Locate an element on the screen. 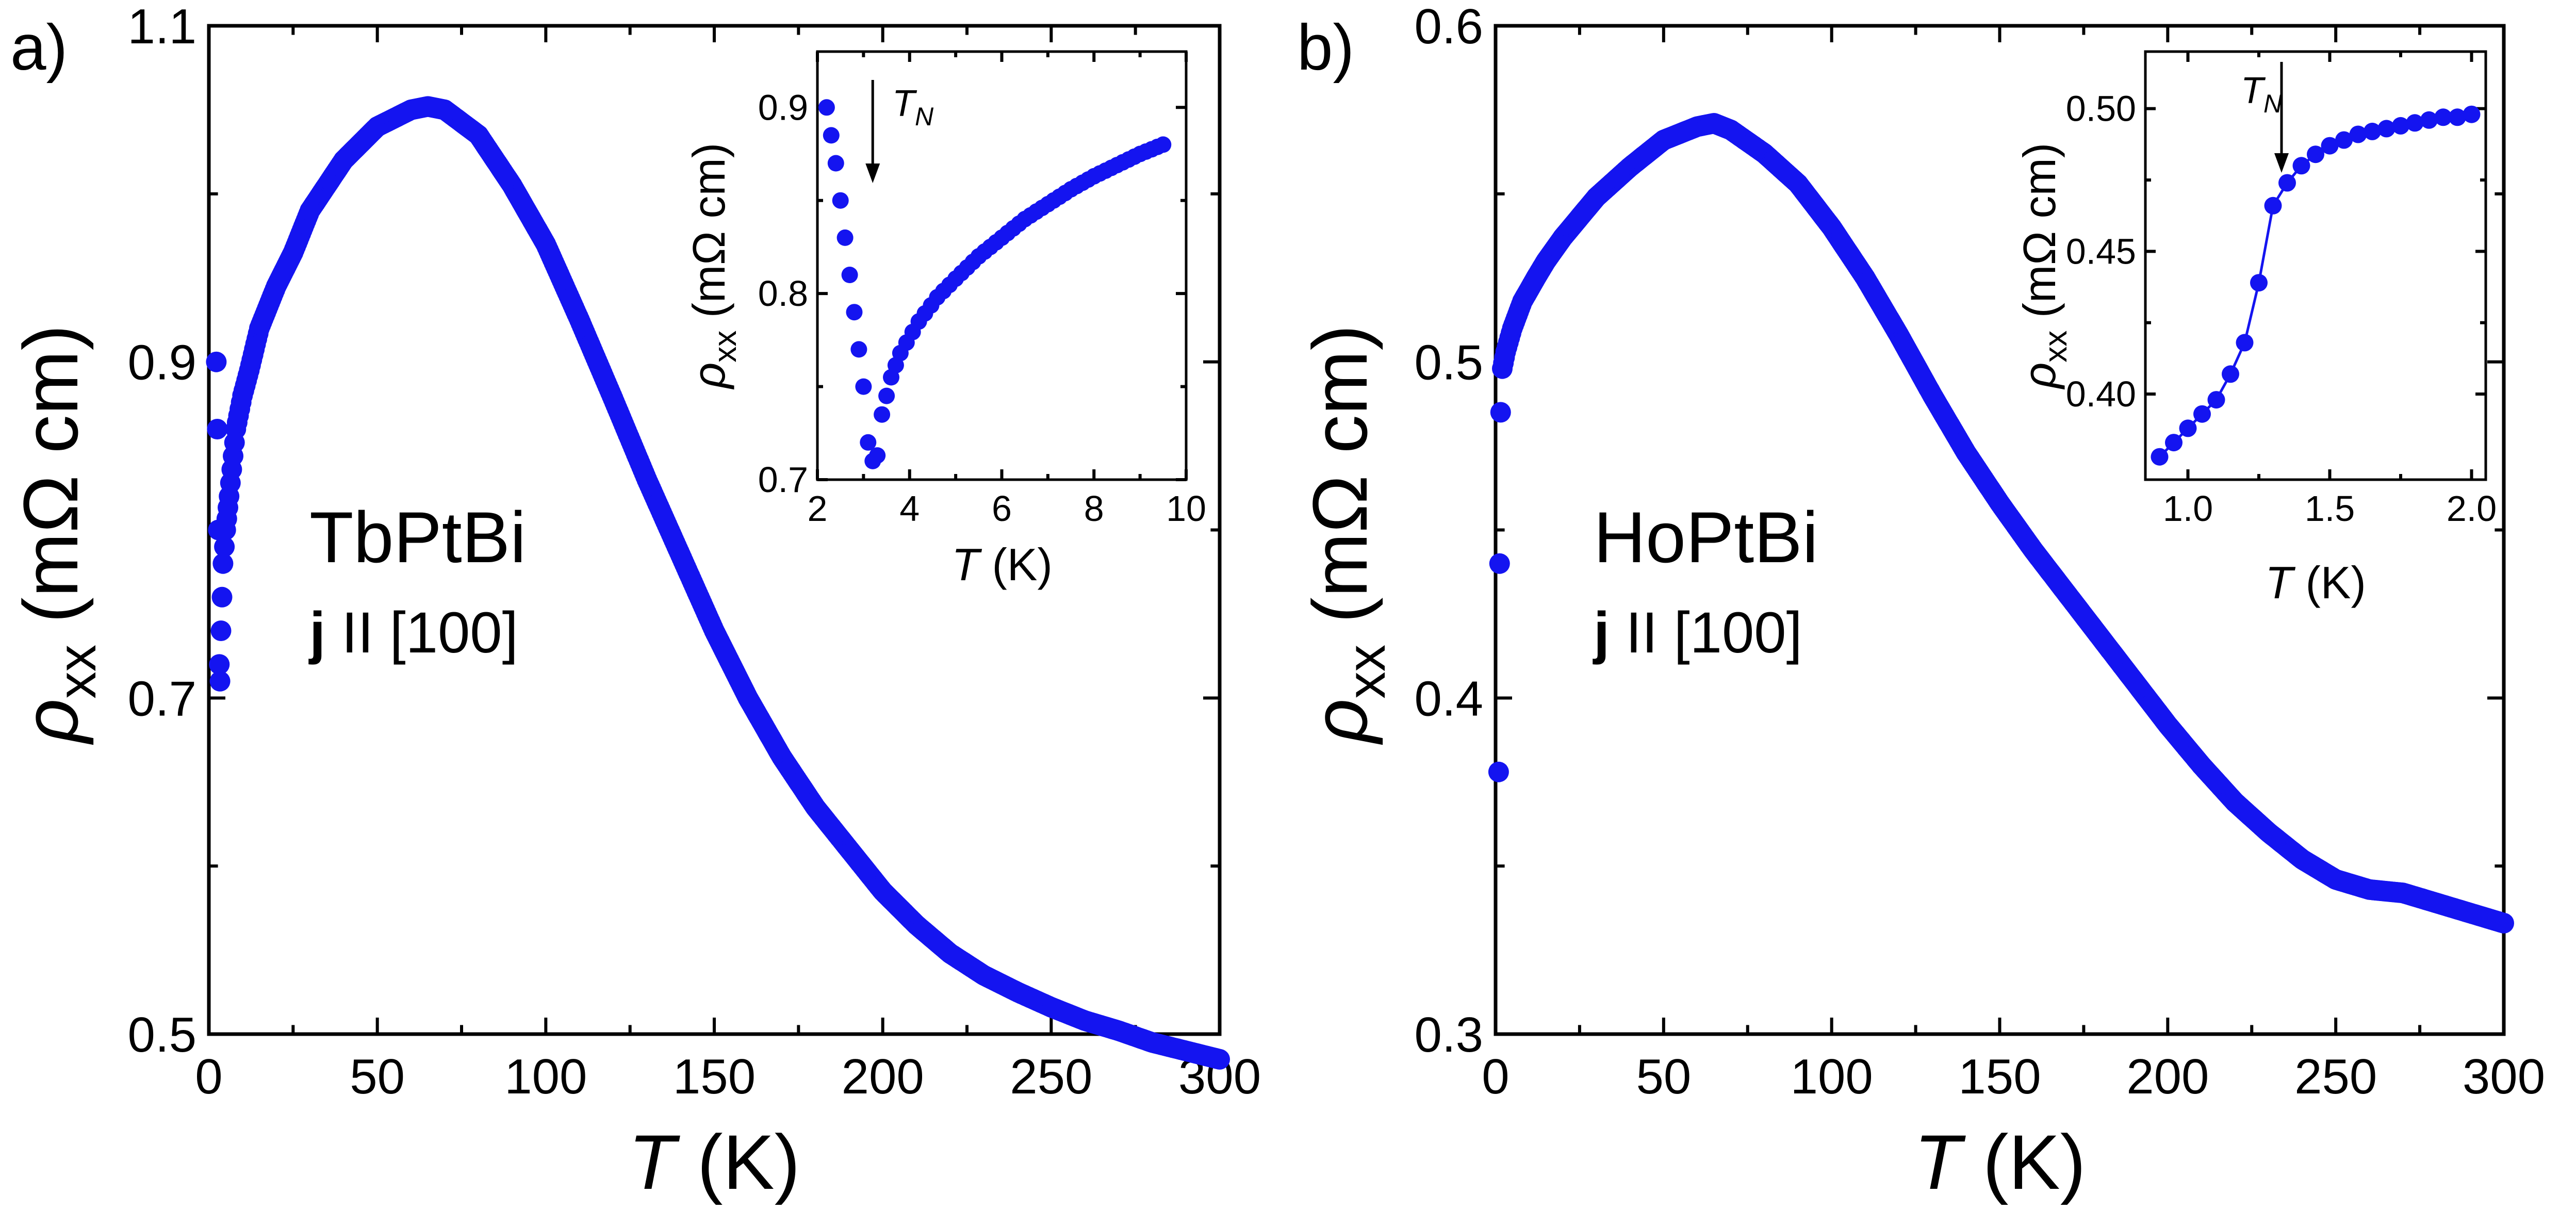 The height and width of the screenshot is (1227, 2576). y-tick-label: 0.9 is located at coordinates (783, 107).